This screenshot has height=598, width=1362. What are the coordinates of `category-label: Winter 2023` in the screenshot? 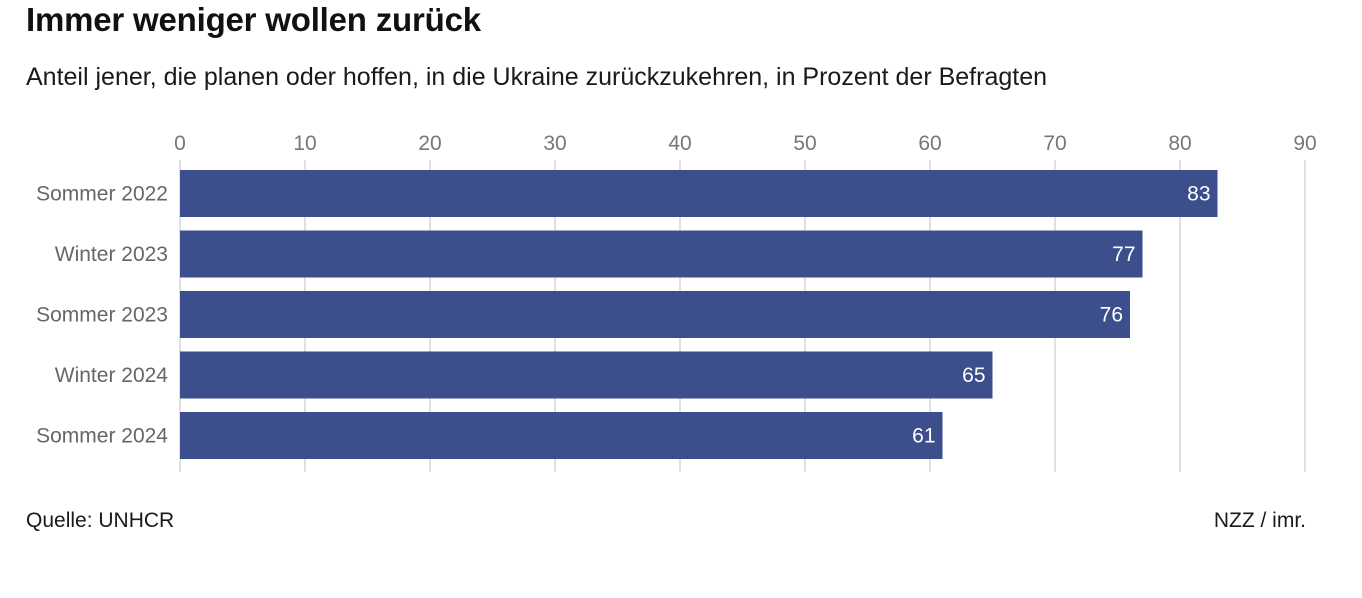 It's located at (111, 254).